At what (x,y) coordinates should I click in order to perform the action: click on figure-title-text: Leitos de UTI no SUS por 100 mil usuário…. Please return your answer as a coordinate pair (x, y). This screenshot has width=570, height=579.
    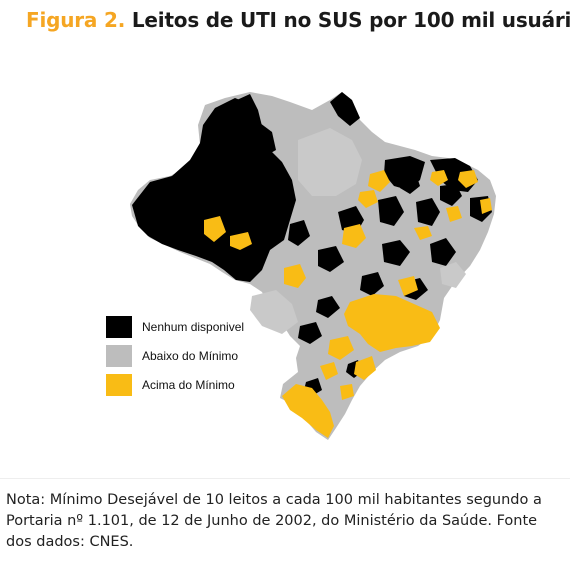
    Looking at the image, I should click on (350, 20).